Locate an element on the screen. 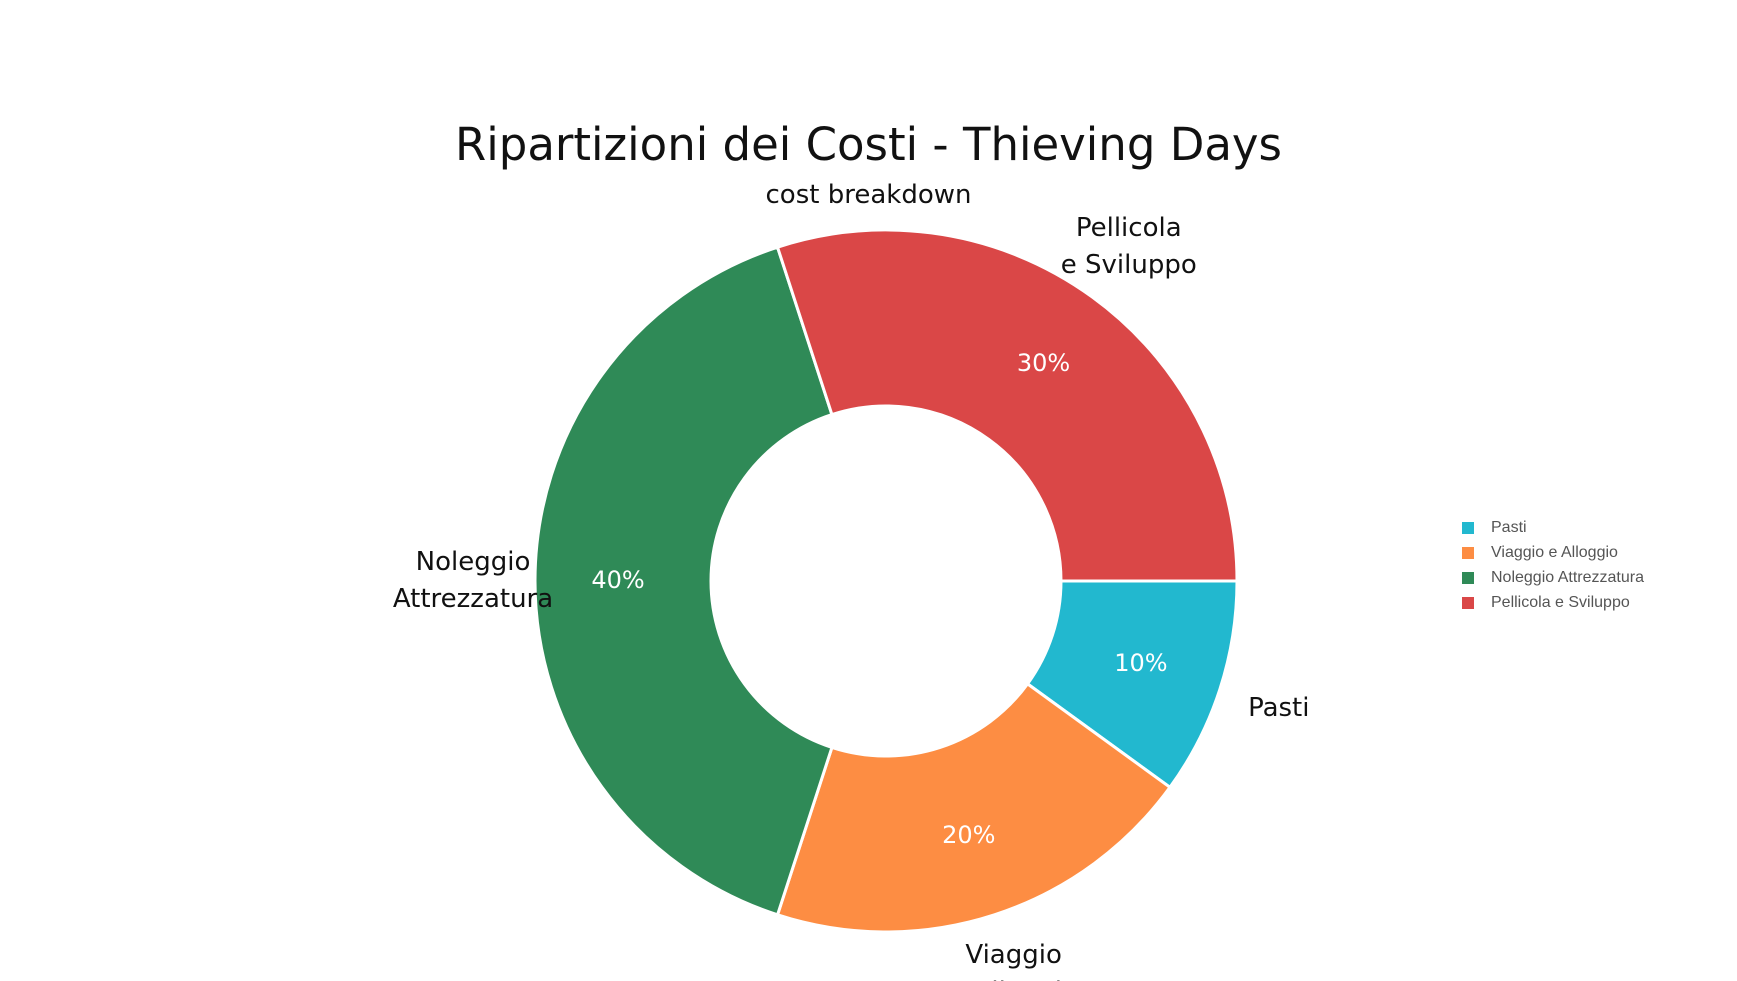 This screenshot has height=981, width=1737. slice-outer-label-noleggio-attrezzatura: Noleggio Attrezzatura is located at coordinates (473, 580).